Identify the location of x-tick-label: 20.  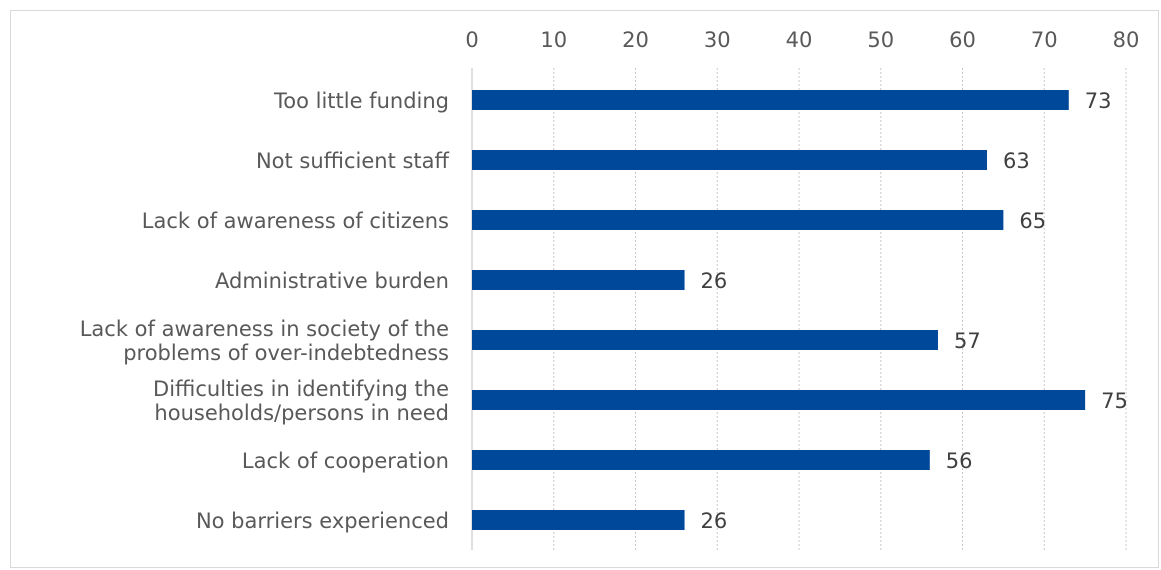
(635, 40).